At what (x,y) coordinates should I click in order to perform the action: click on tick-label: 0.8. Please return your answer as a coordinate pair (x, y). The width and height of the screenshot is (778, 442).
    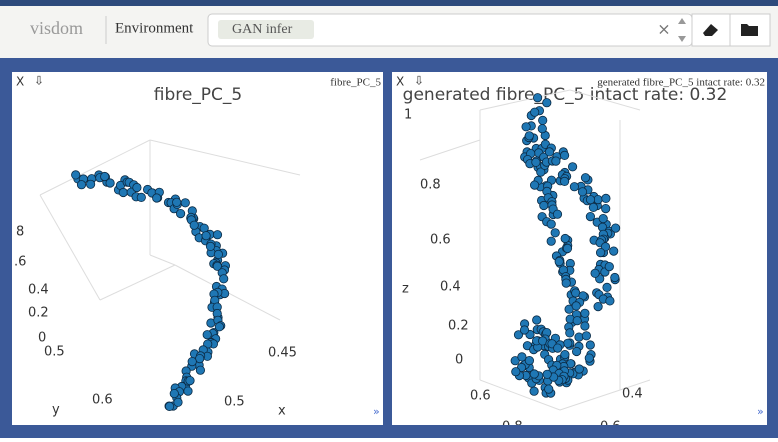
    Looking at the image, I should click on (430, 185).